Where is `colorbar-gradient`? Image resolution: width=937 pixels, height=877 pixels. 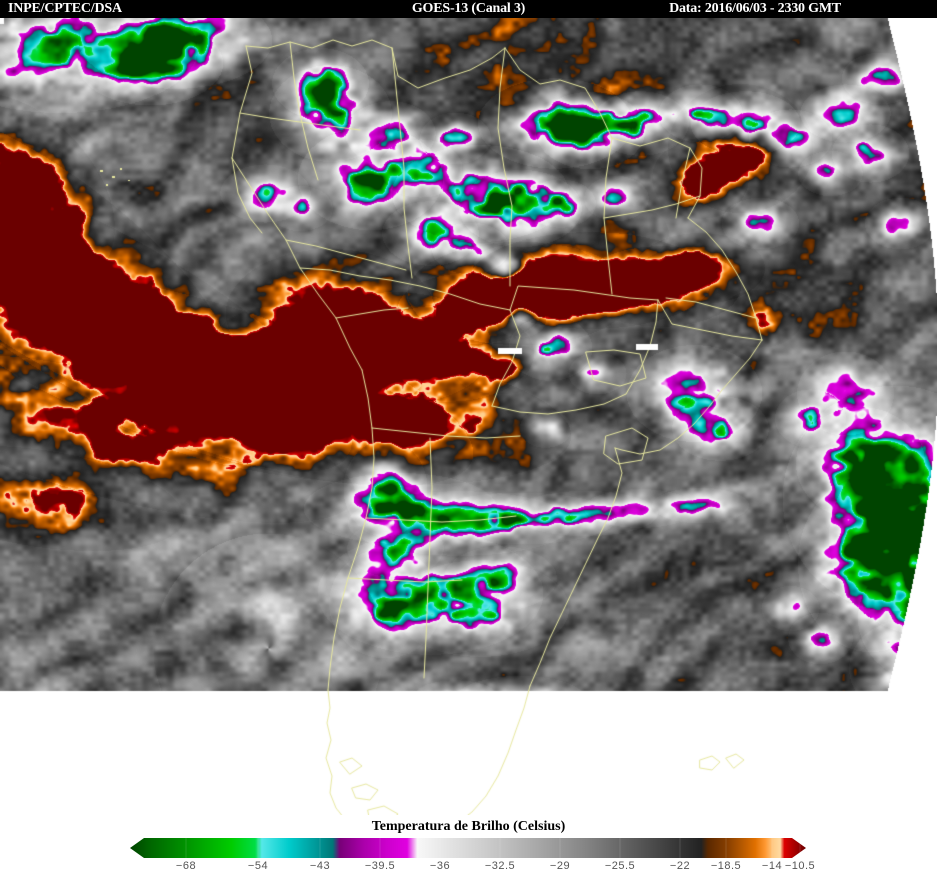
colorbar-gradient is located at coordinates (468, 848).